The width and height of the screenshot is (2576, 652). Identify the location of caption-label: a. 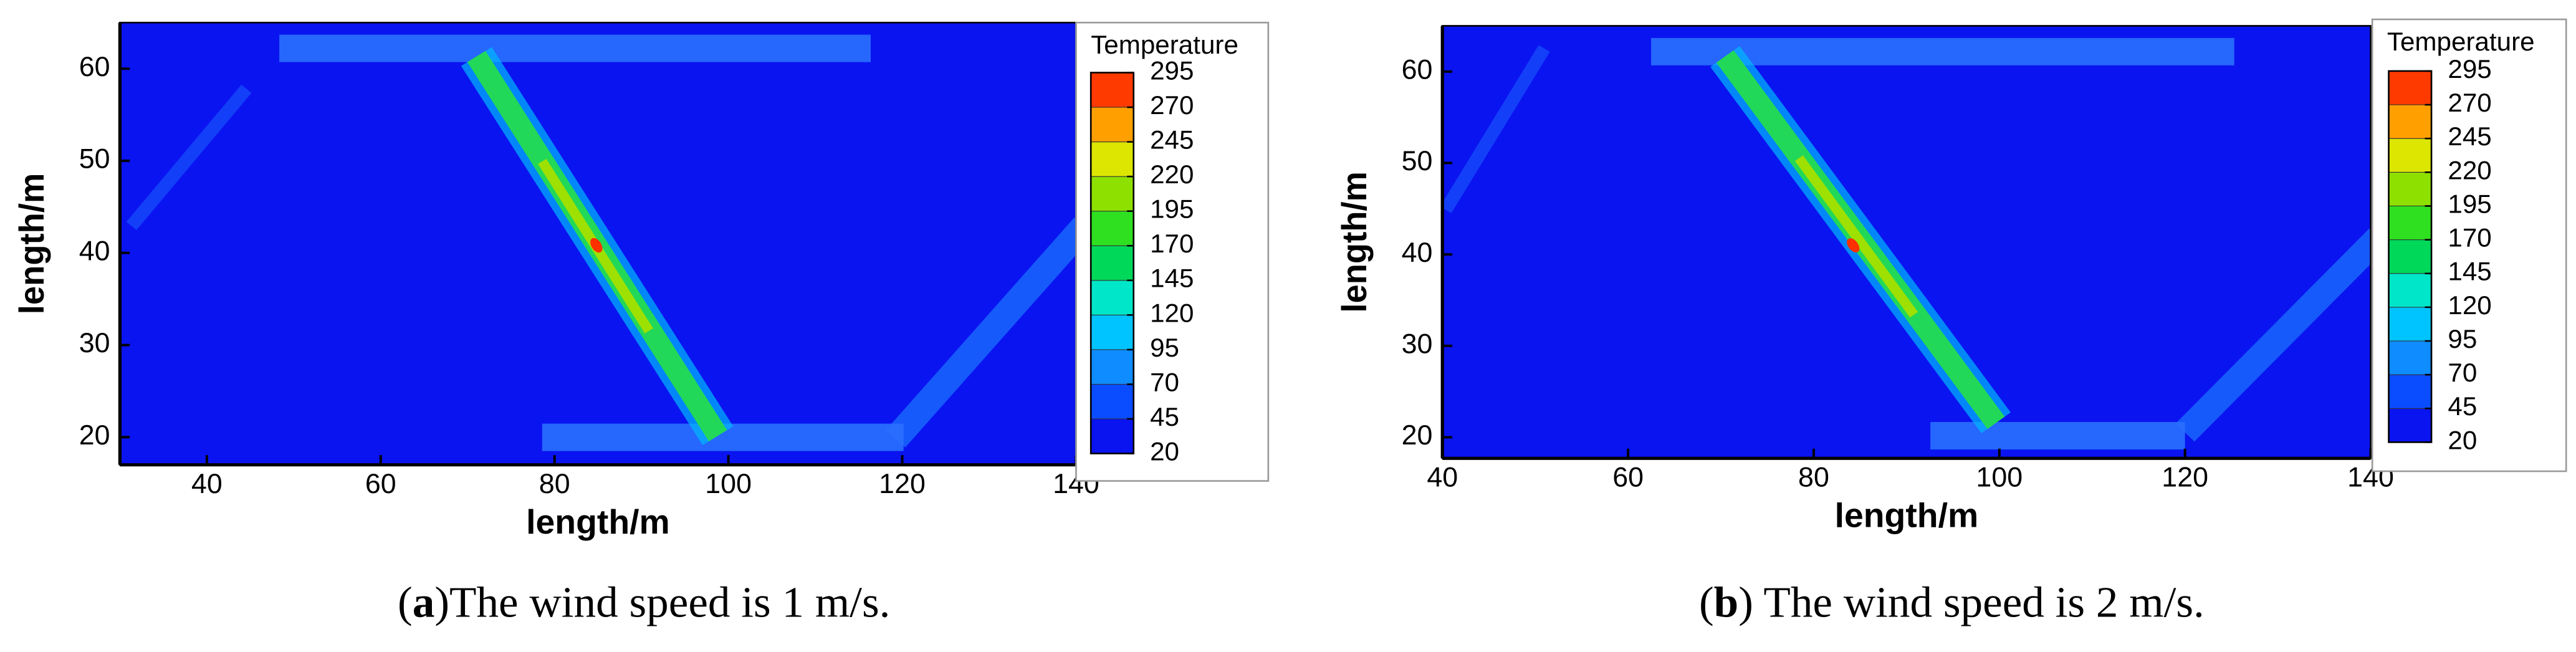
(424, 602).